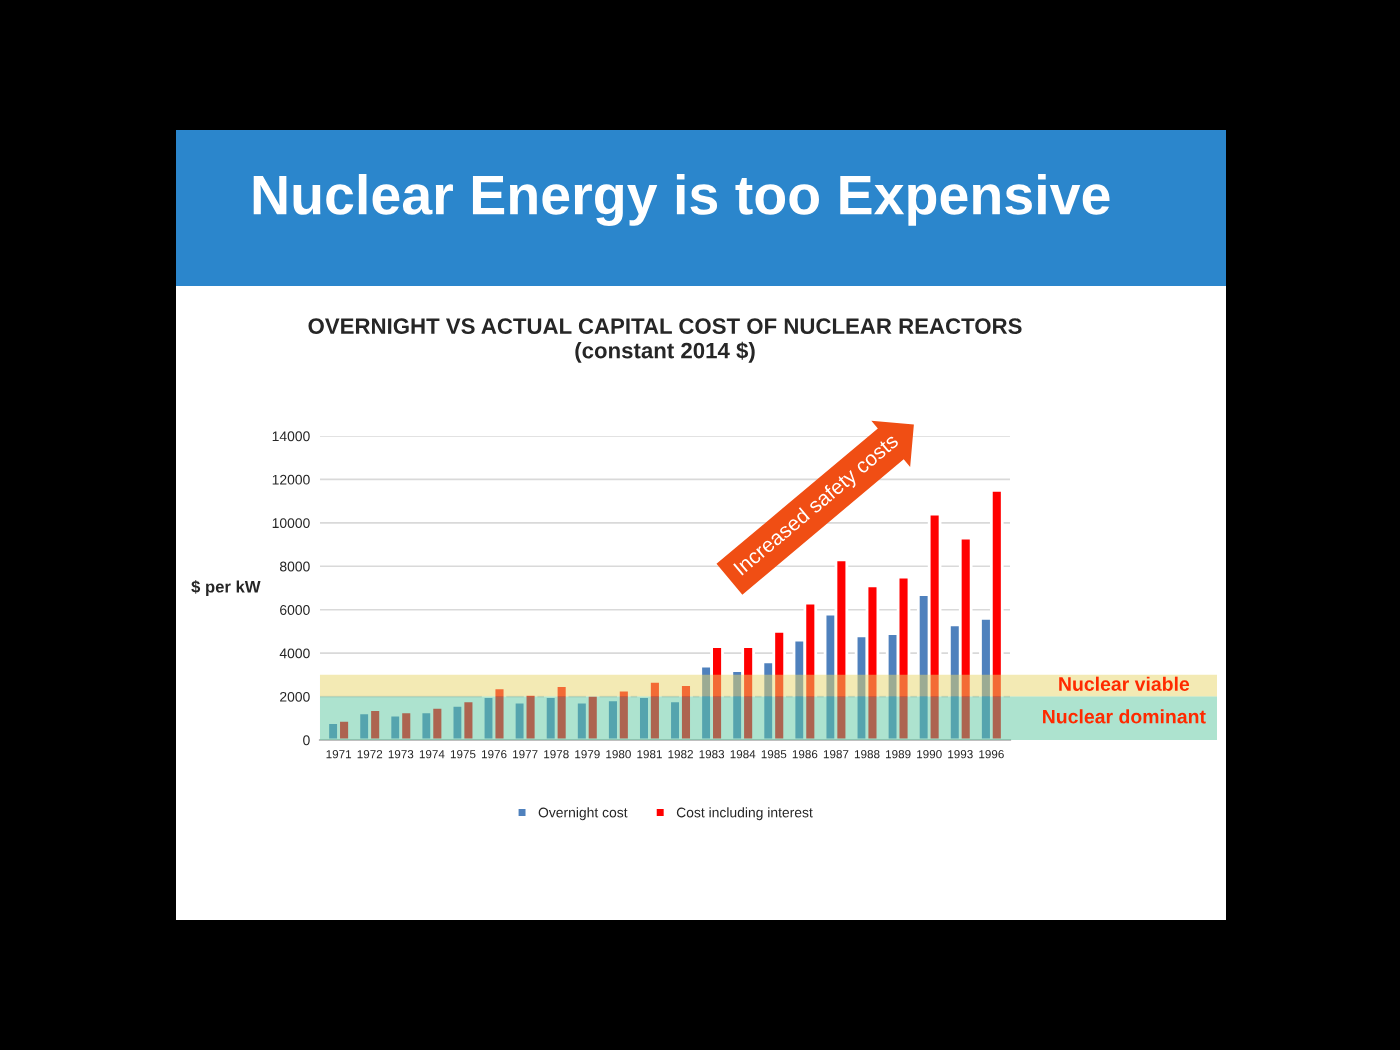  I want to click on band-label: Nuclear dominant, so click(1124, 716).